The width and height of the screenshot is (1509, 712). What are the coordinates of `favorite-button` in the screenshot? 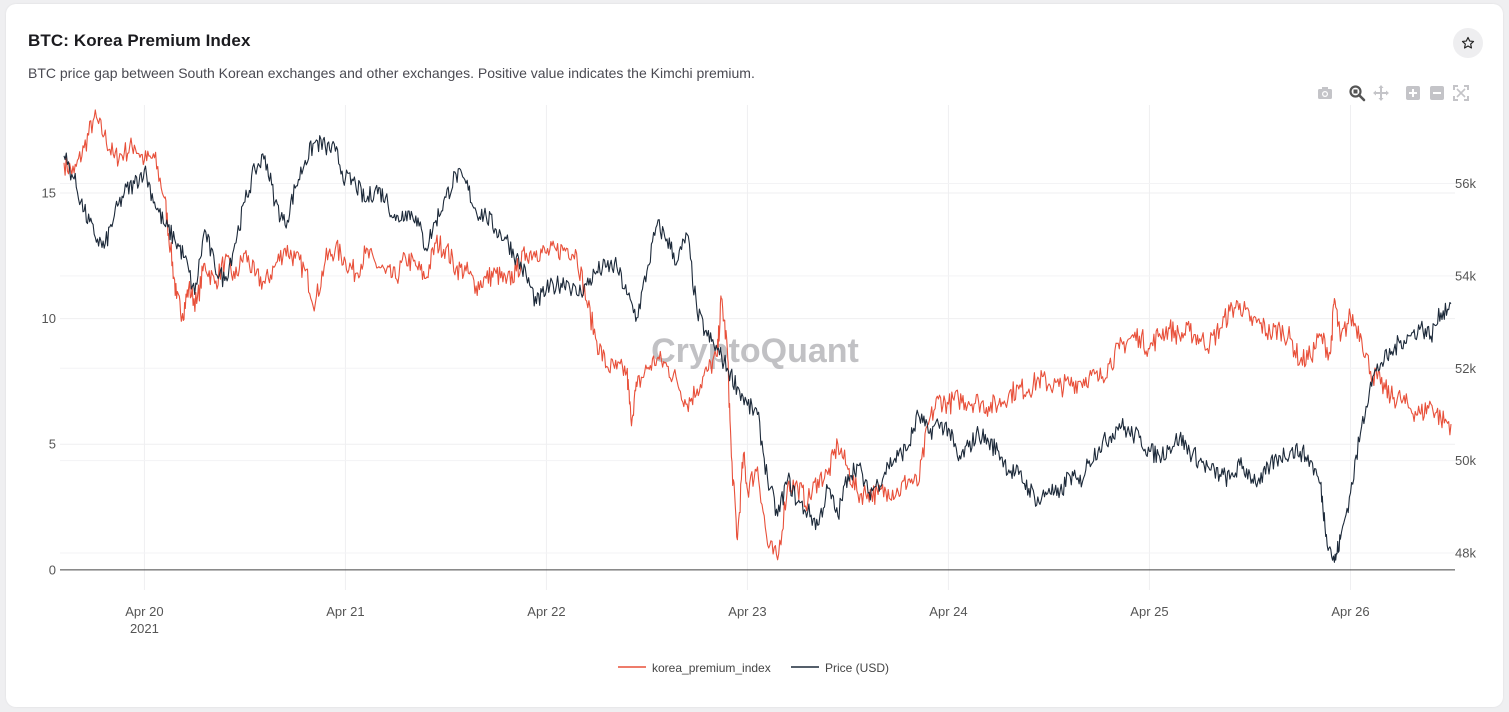 It's located at (1468, 43).